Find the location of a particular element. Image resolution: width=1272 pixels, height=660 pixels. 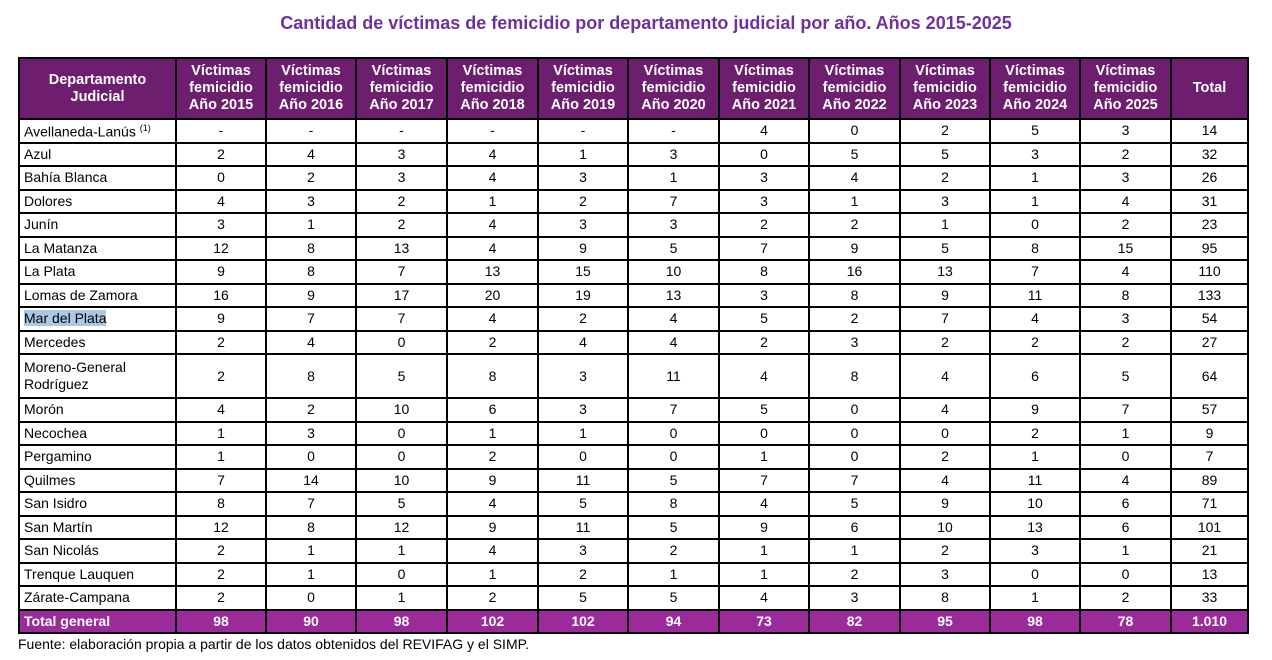

department-name: Moreno-General Rodríguez is located at coordinates (75, 375).